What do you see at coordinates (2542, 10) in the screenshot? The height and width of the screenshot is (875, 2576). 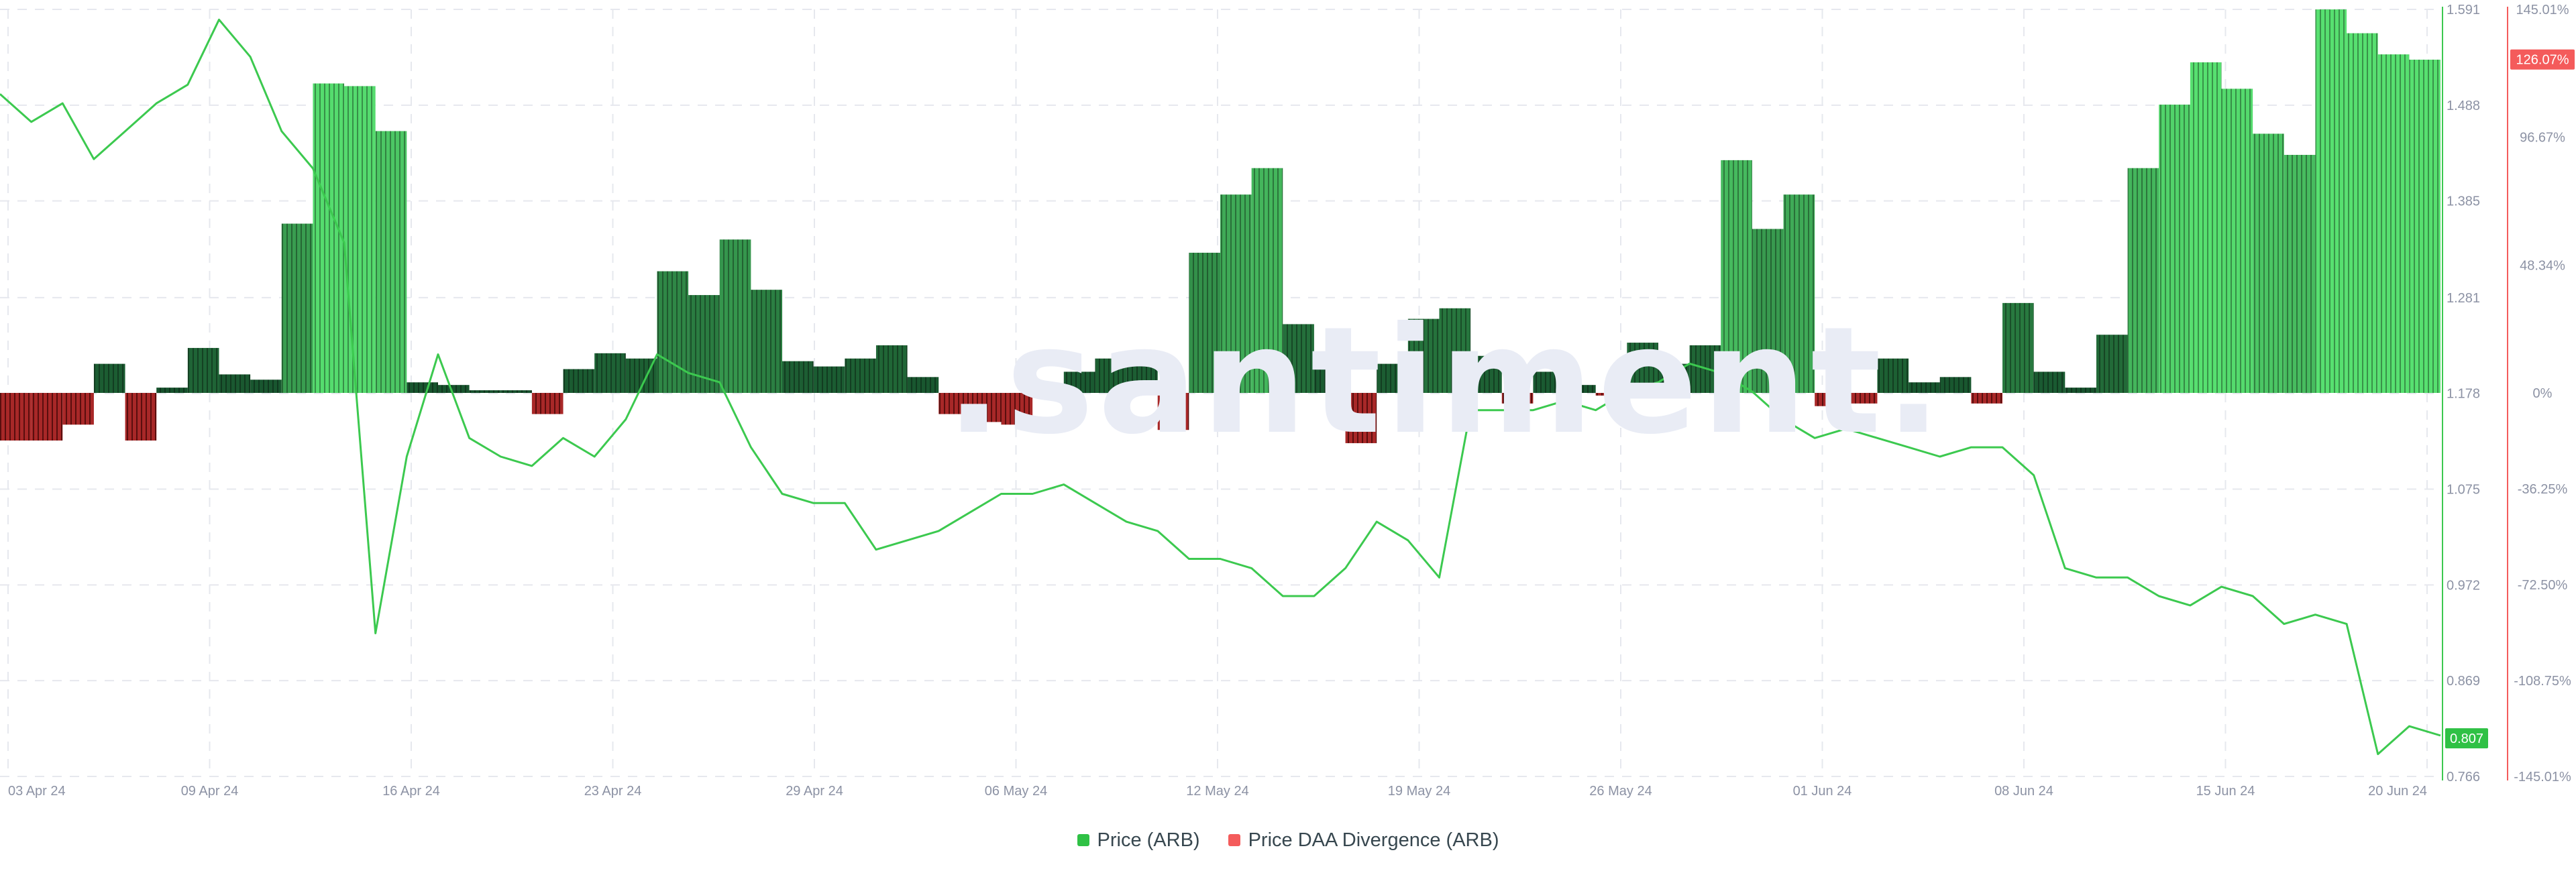 I see `divergence-tick-label: 145.01%` at bounding box center [2542, 10].